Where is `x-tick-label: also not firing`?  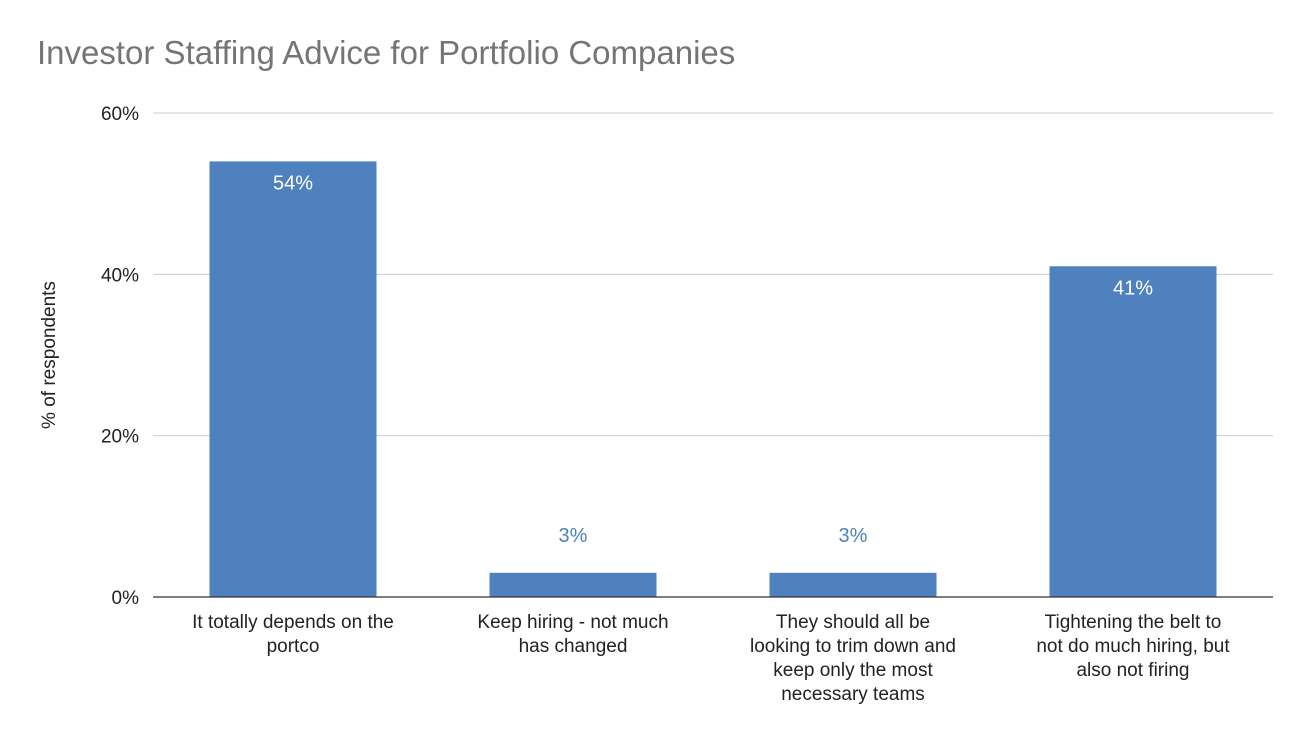
x-tick-label: also not firing is located at coordinates (1132, 670).